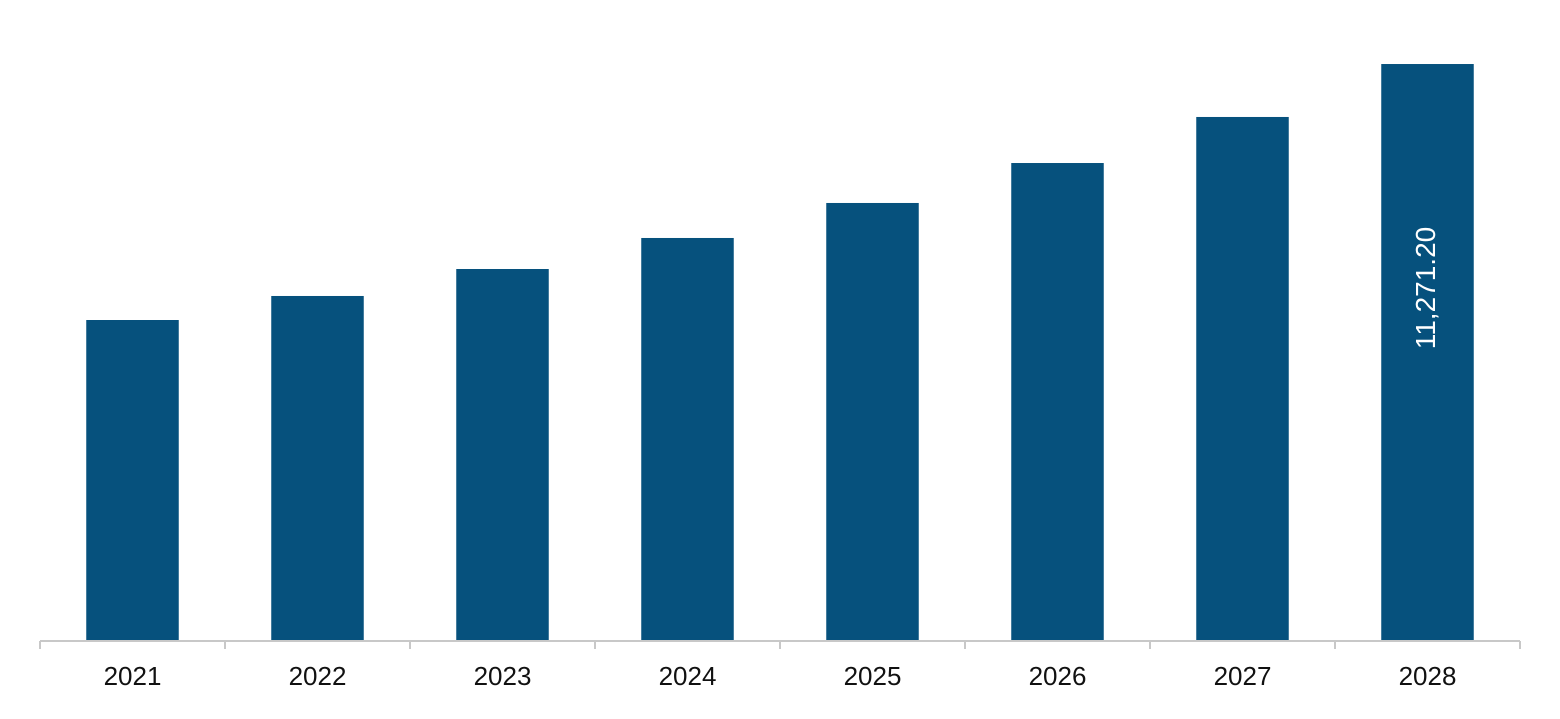 The width and height of the screenshot is (1560, 719). What do you see at coordinates (1243, 676) in the screenshot?
I see `x-tick-label: 2027` at bounding box center [1243, 676].